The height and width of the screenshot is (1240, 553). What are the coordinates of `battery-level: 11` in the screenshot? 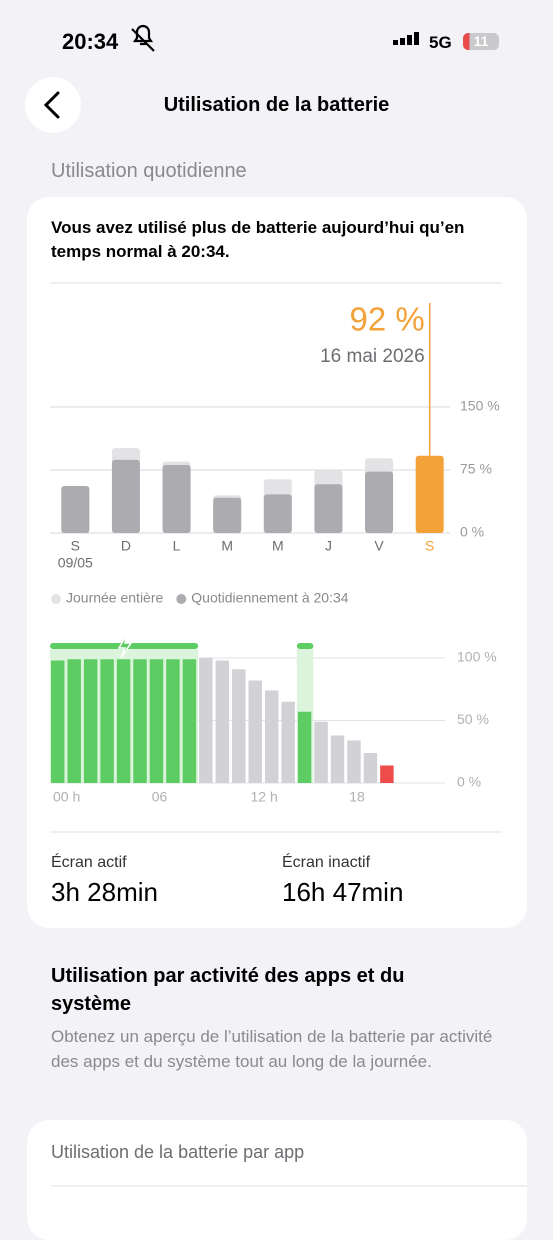 It's located at (481, 41).